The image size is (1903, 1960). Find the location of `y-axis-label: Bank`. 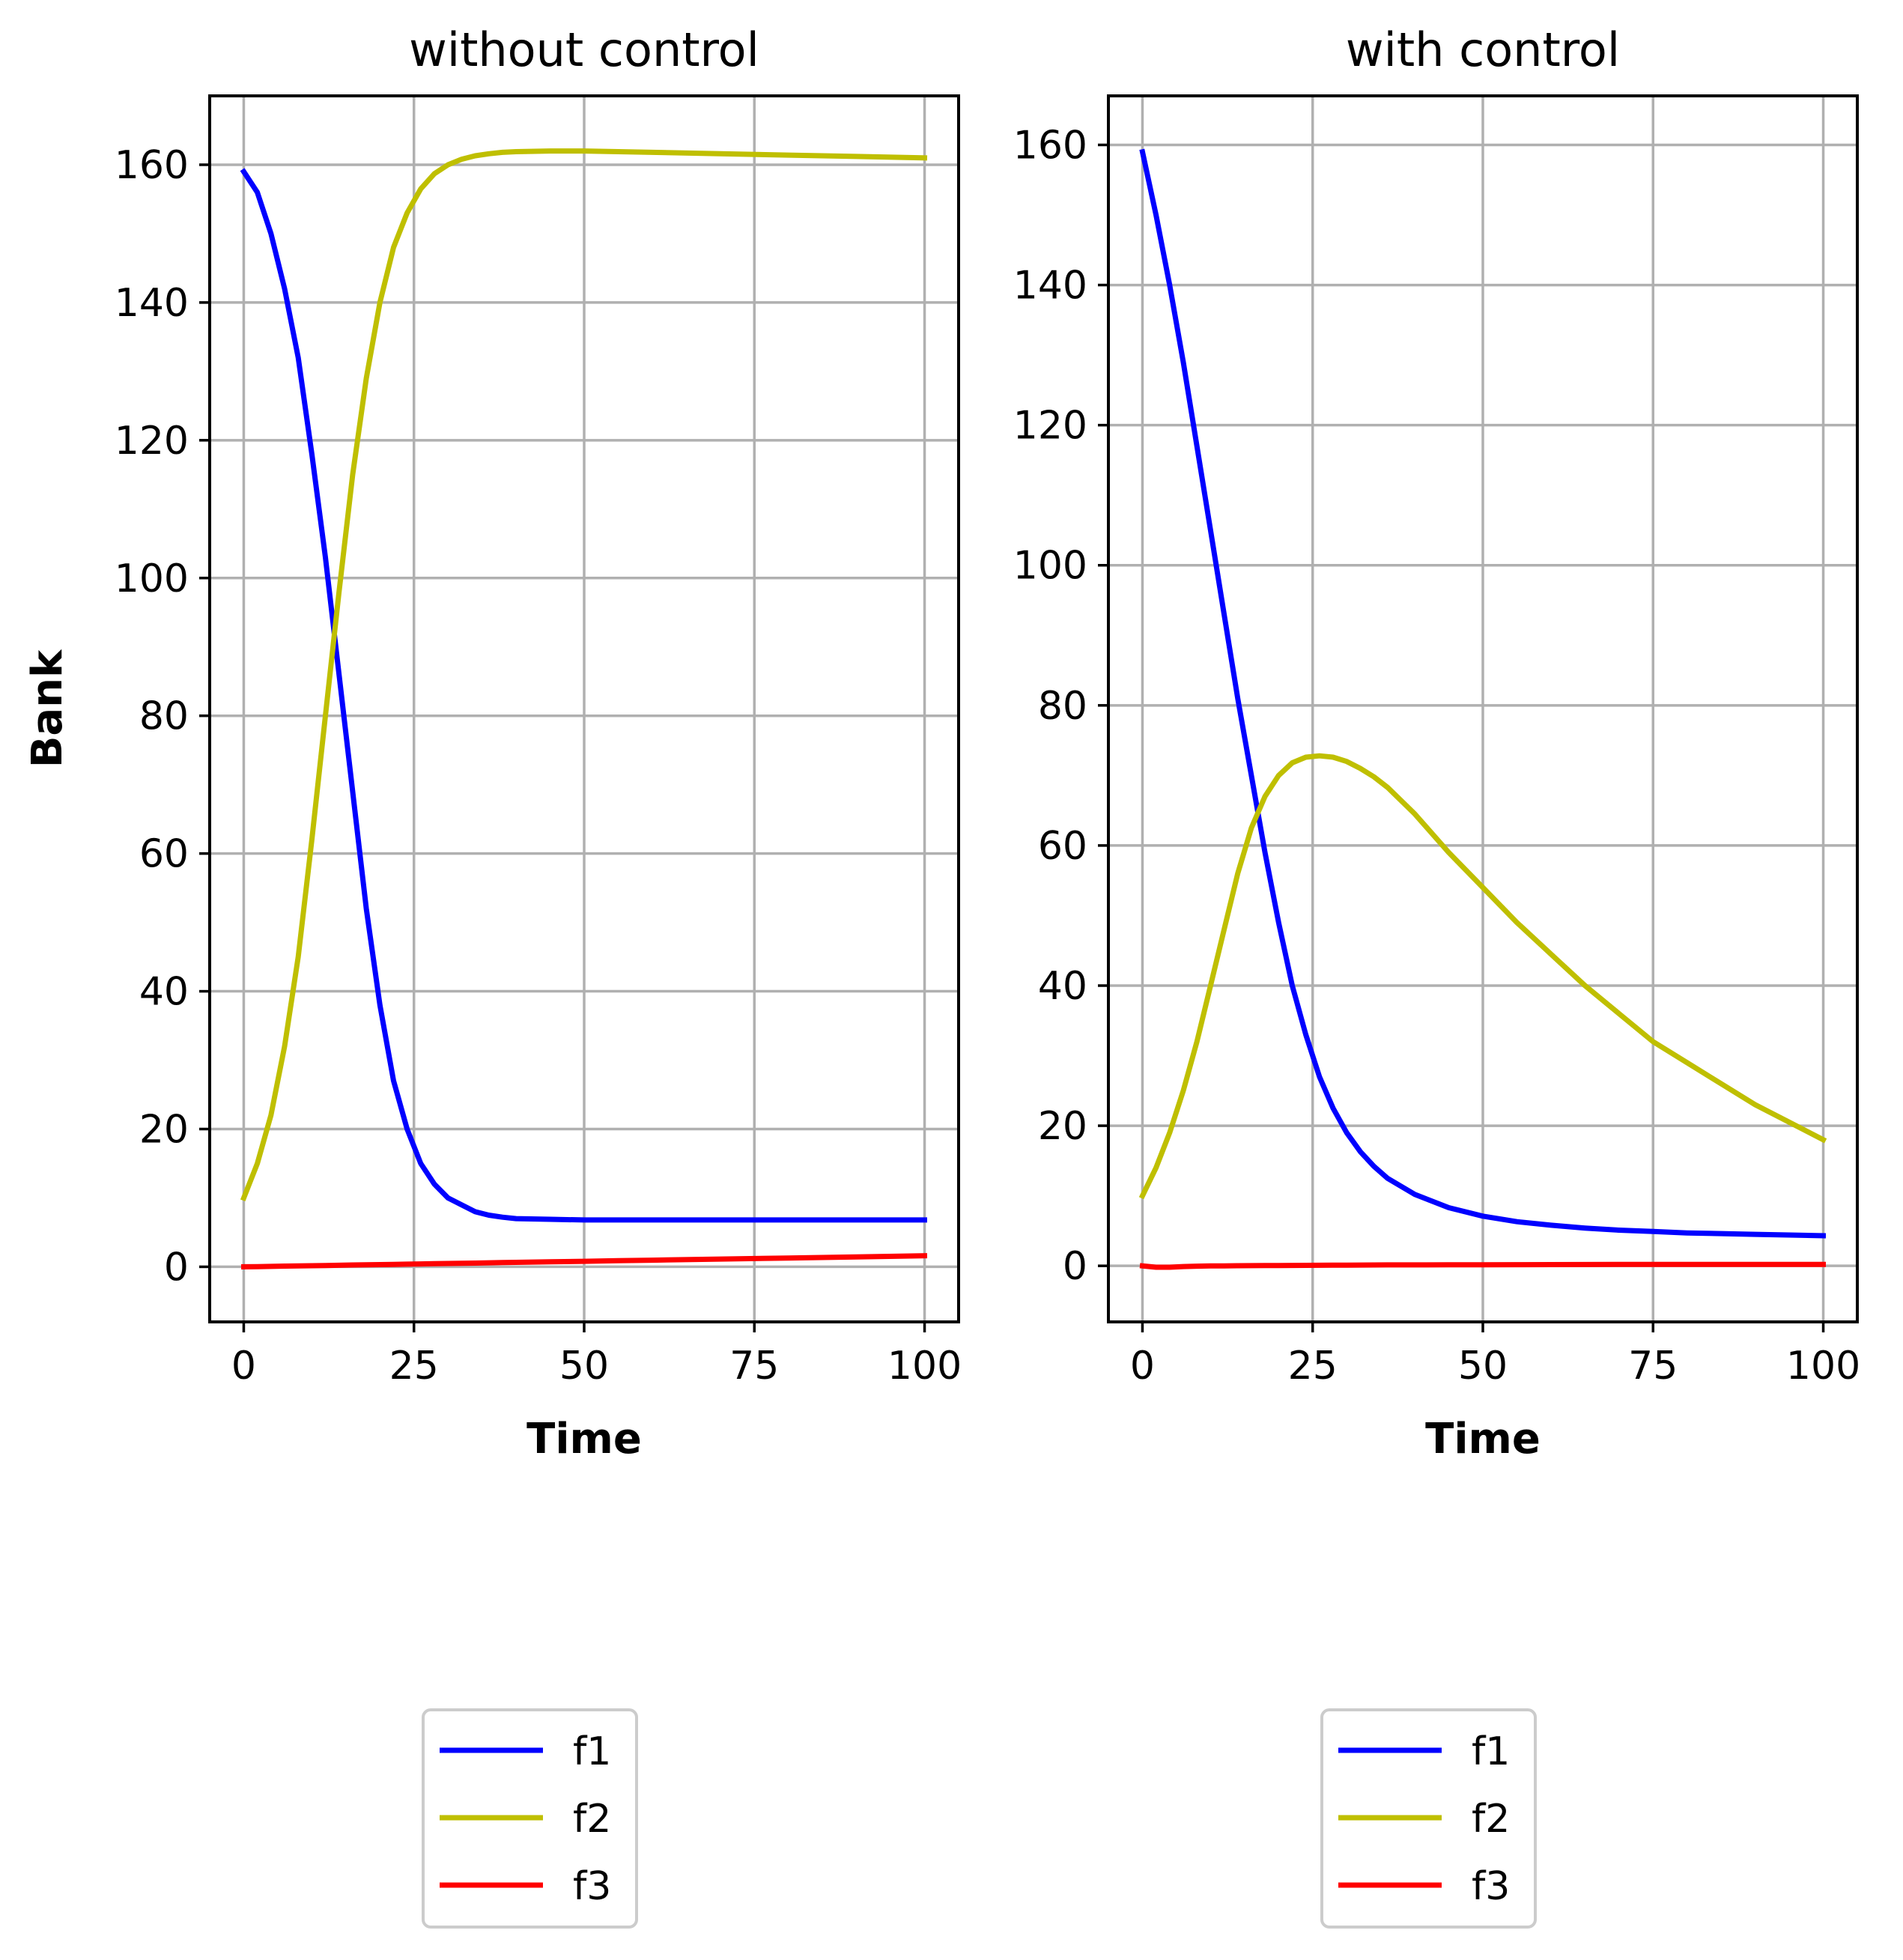

y-axis-label: Bank is located at coordinates (47, 709).